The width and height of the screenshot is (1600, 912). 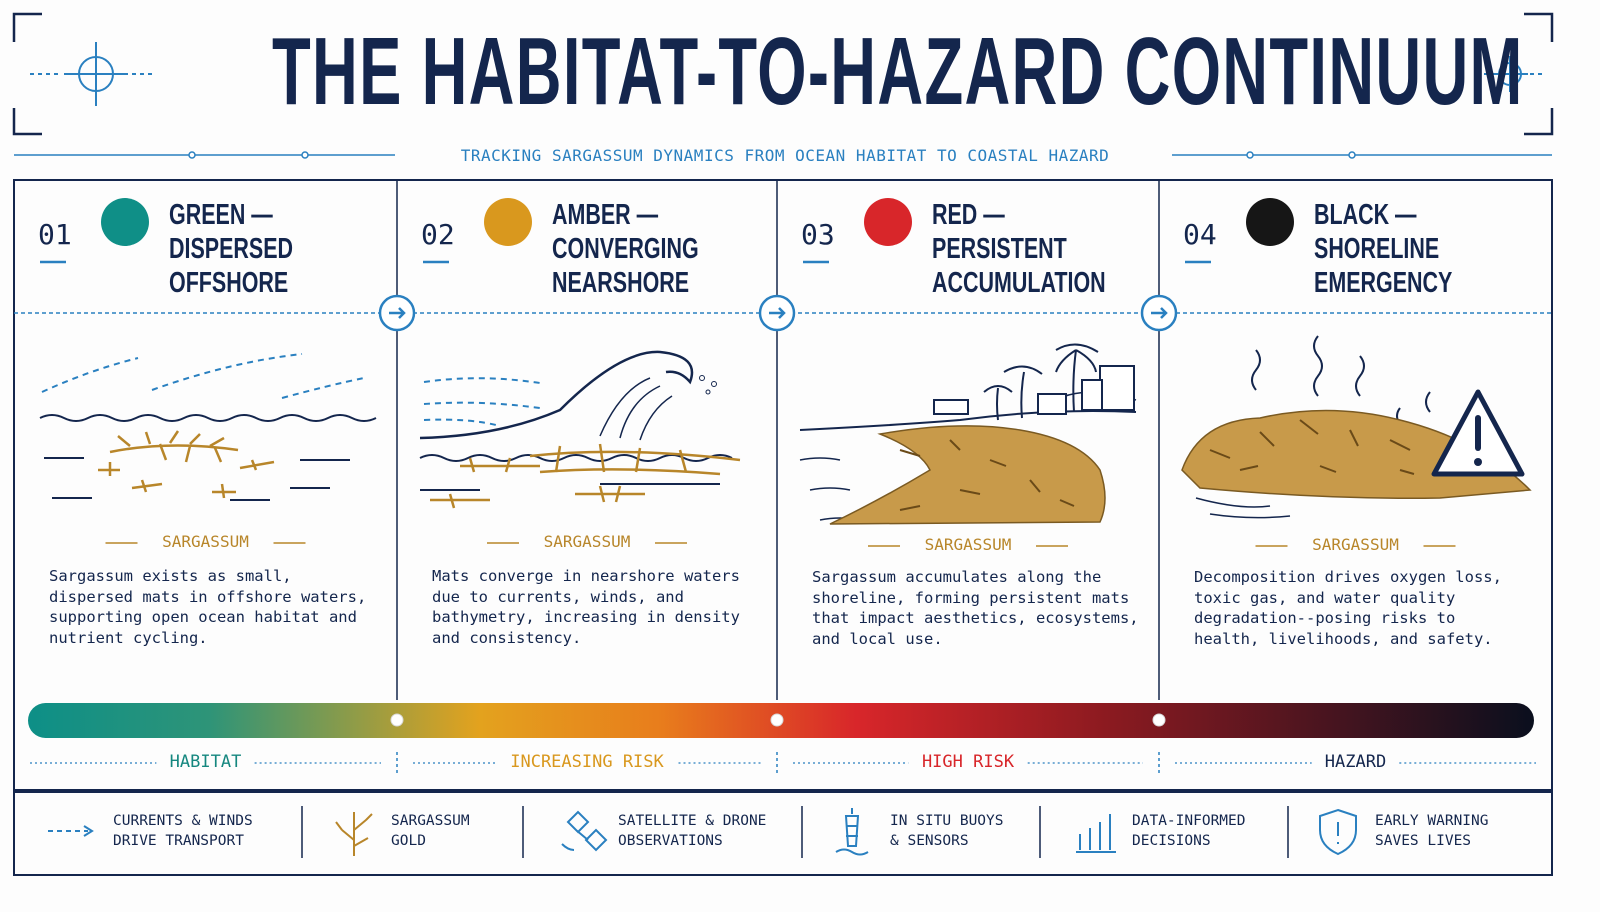 What do you see at coordinates (1200, 234) in the screenshot?
I see `stage-number: 04` at bounding box center [1200, 234].